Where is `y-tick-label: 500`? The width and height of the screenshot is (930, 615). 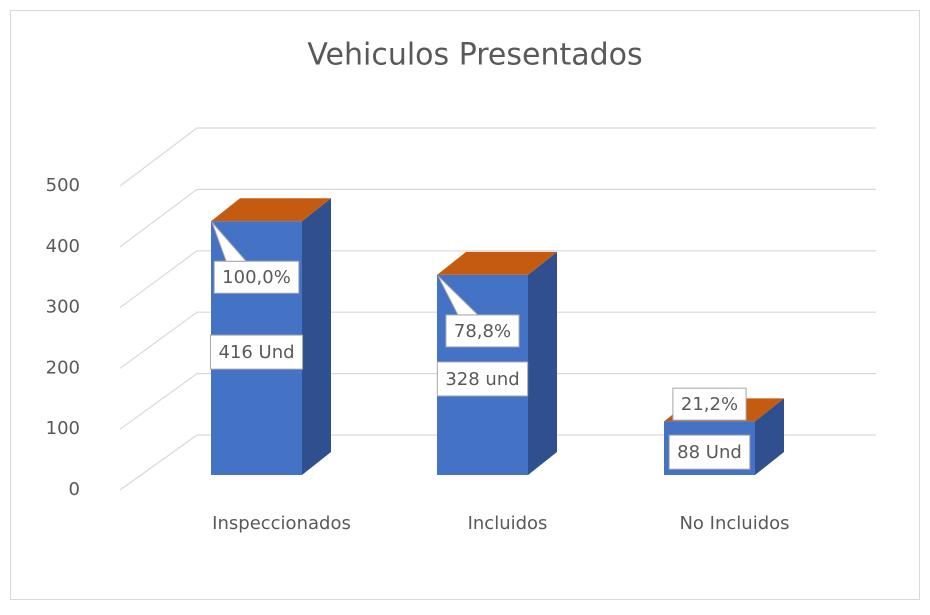
y-tick-label: 500 is located at coordinates (63, 185).